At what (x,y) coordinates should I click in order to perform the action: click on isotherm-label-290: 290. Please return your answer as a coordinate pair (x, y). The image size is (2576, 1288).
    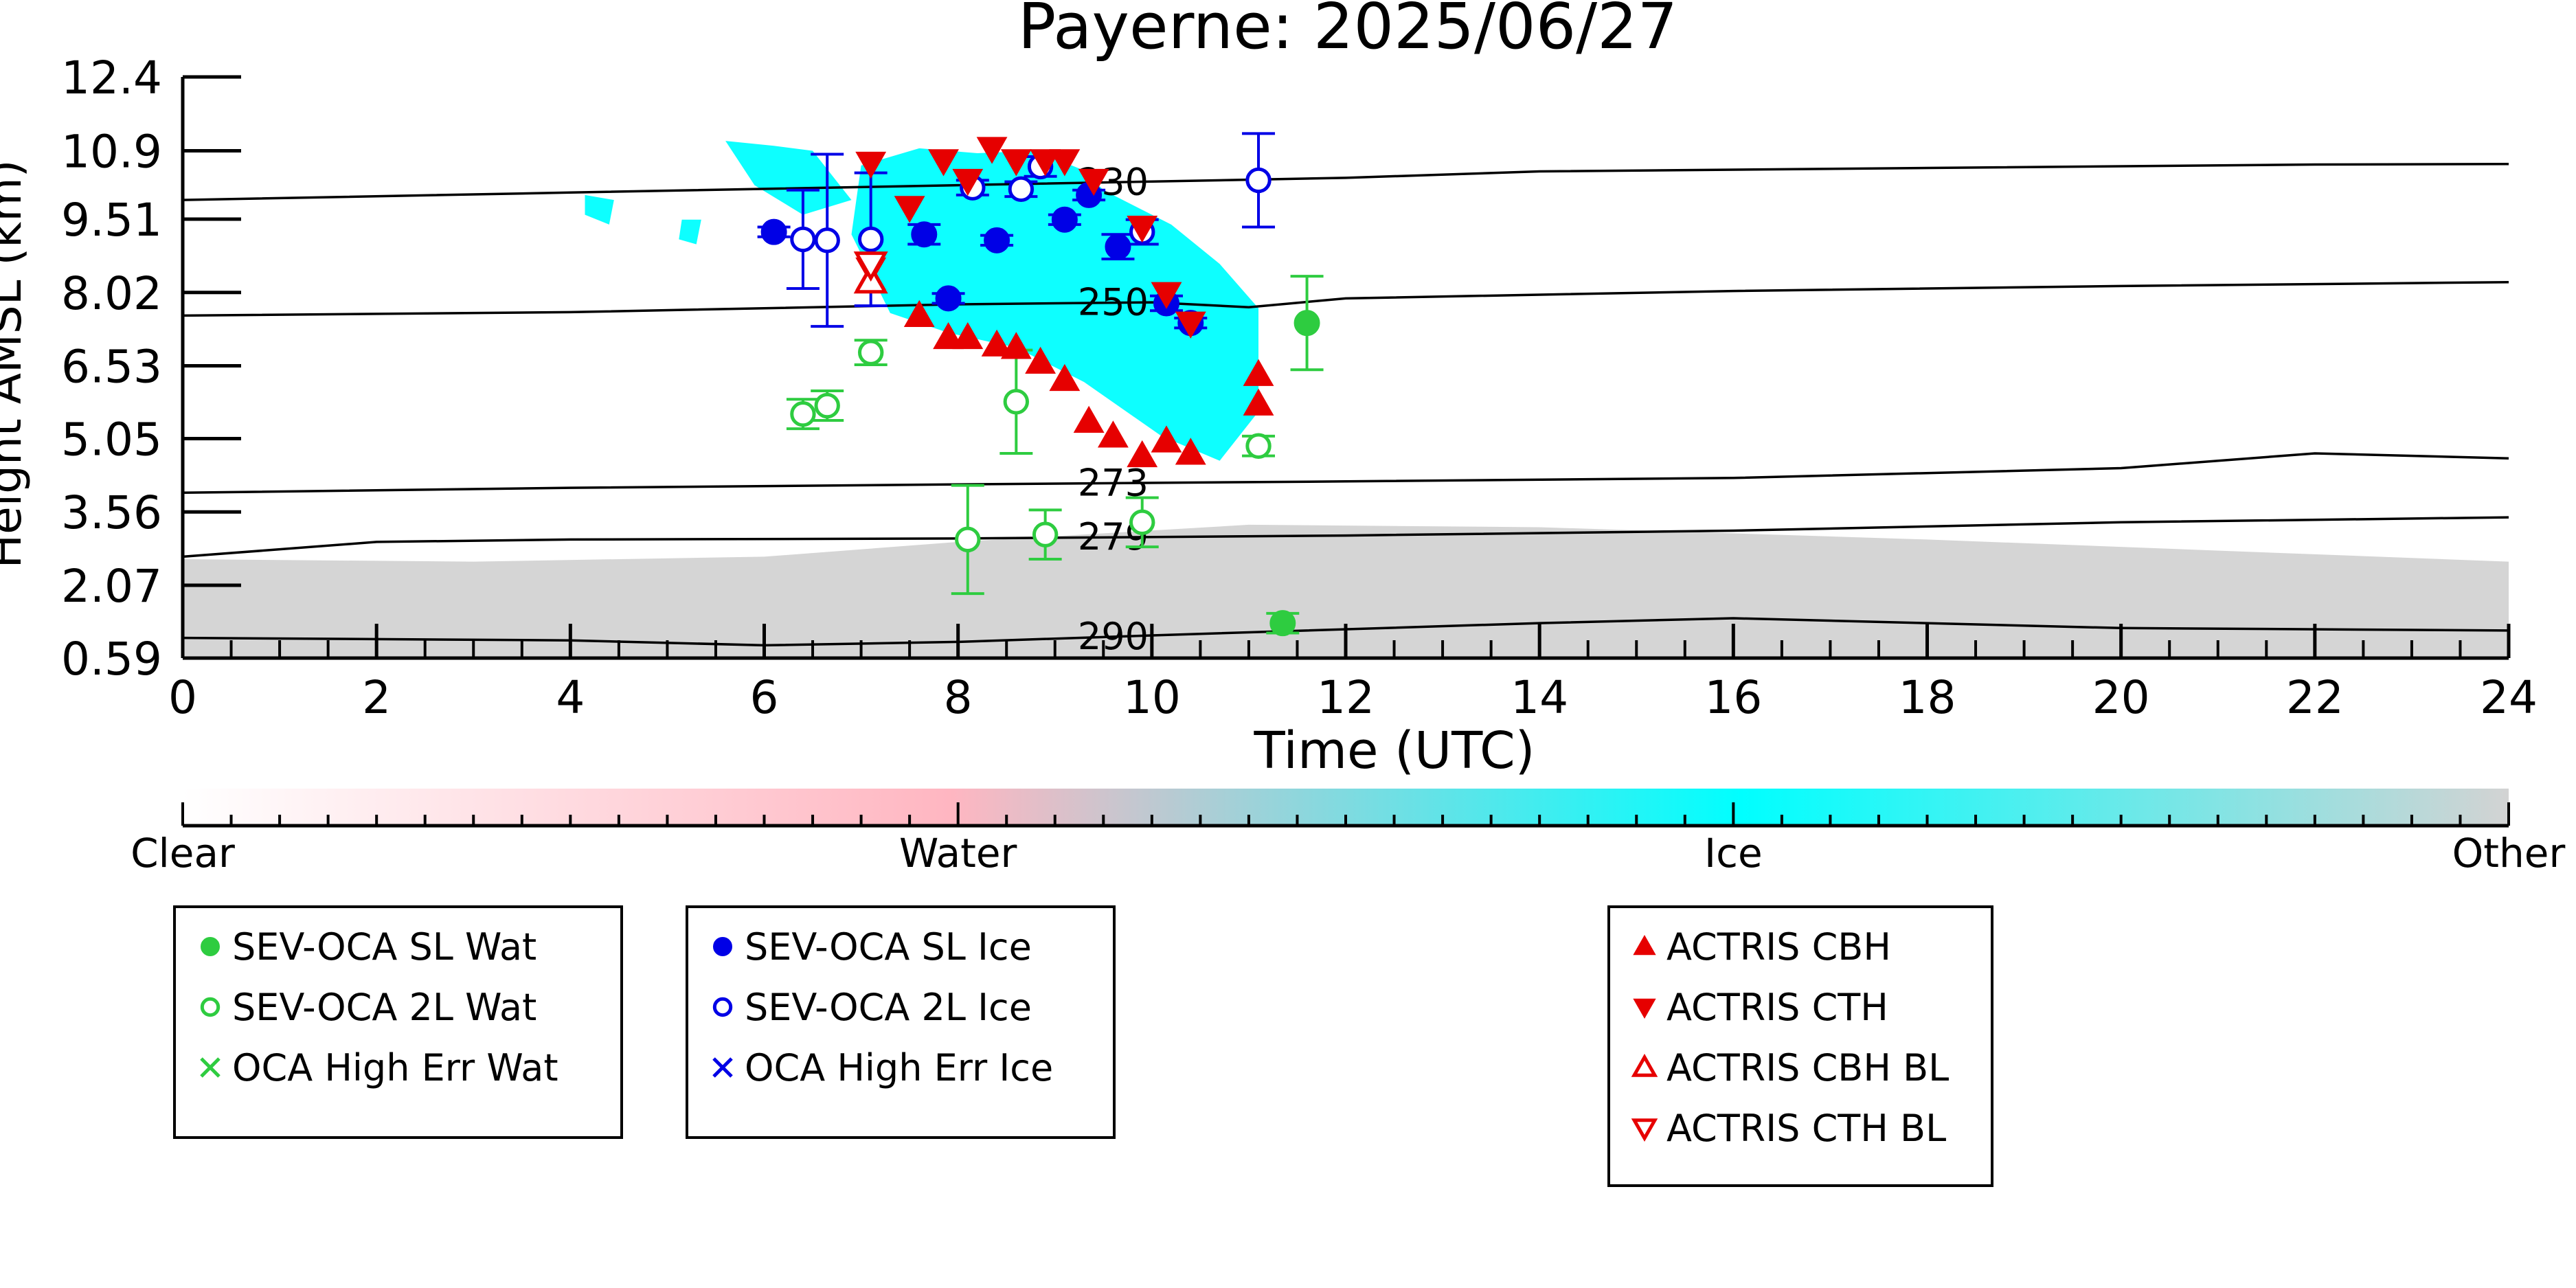
    Looking at the image, I should click on (1113, 636).